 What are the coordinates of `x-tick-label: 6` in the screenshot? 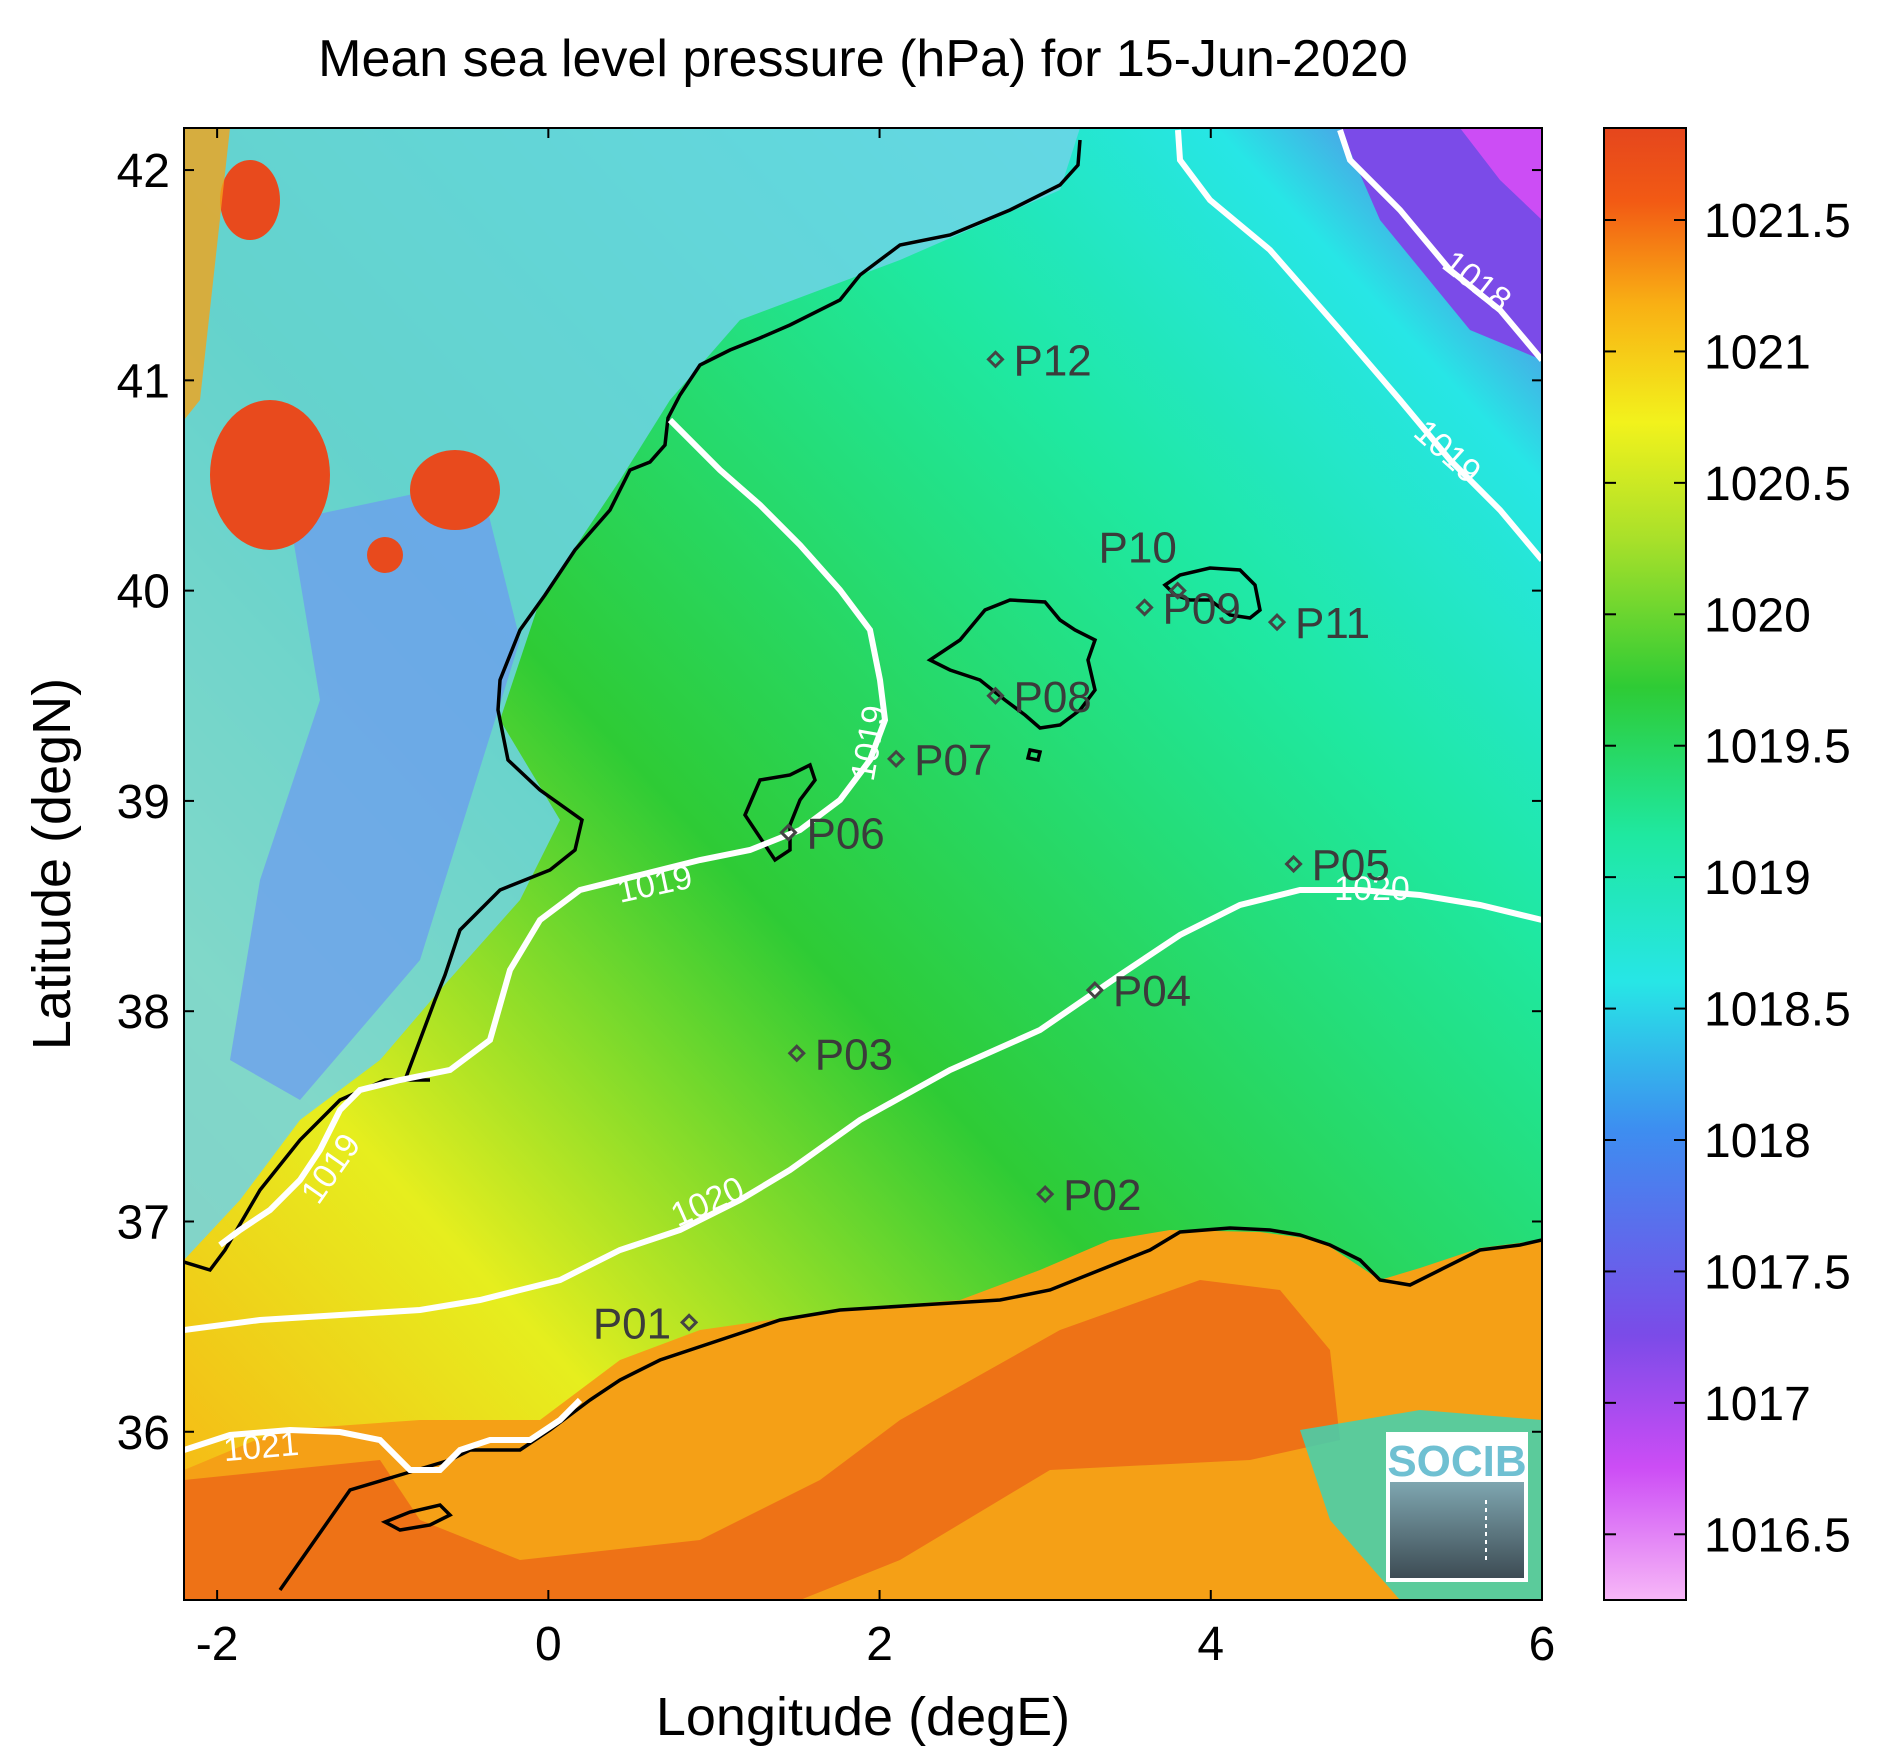 It's located at (1542, 1644).